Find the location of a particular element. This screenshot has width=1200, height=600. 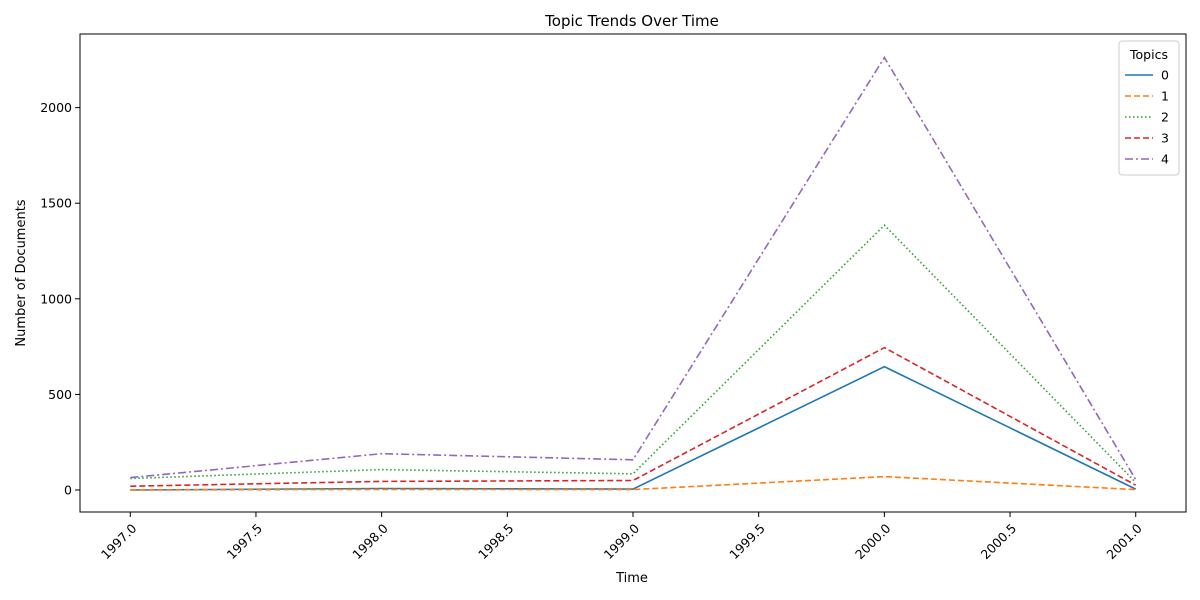

legend-label-3: 3 is located at coordinates (1165, 138).